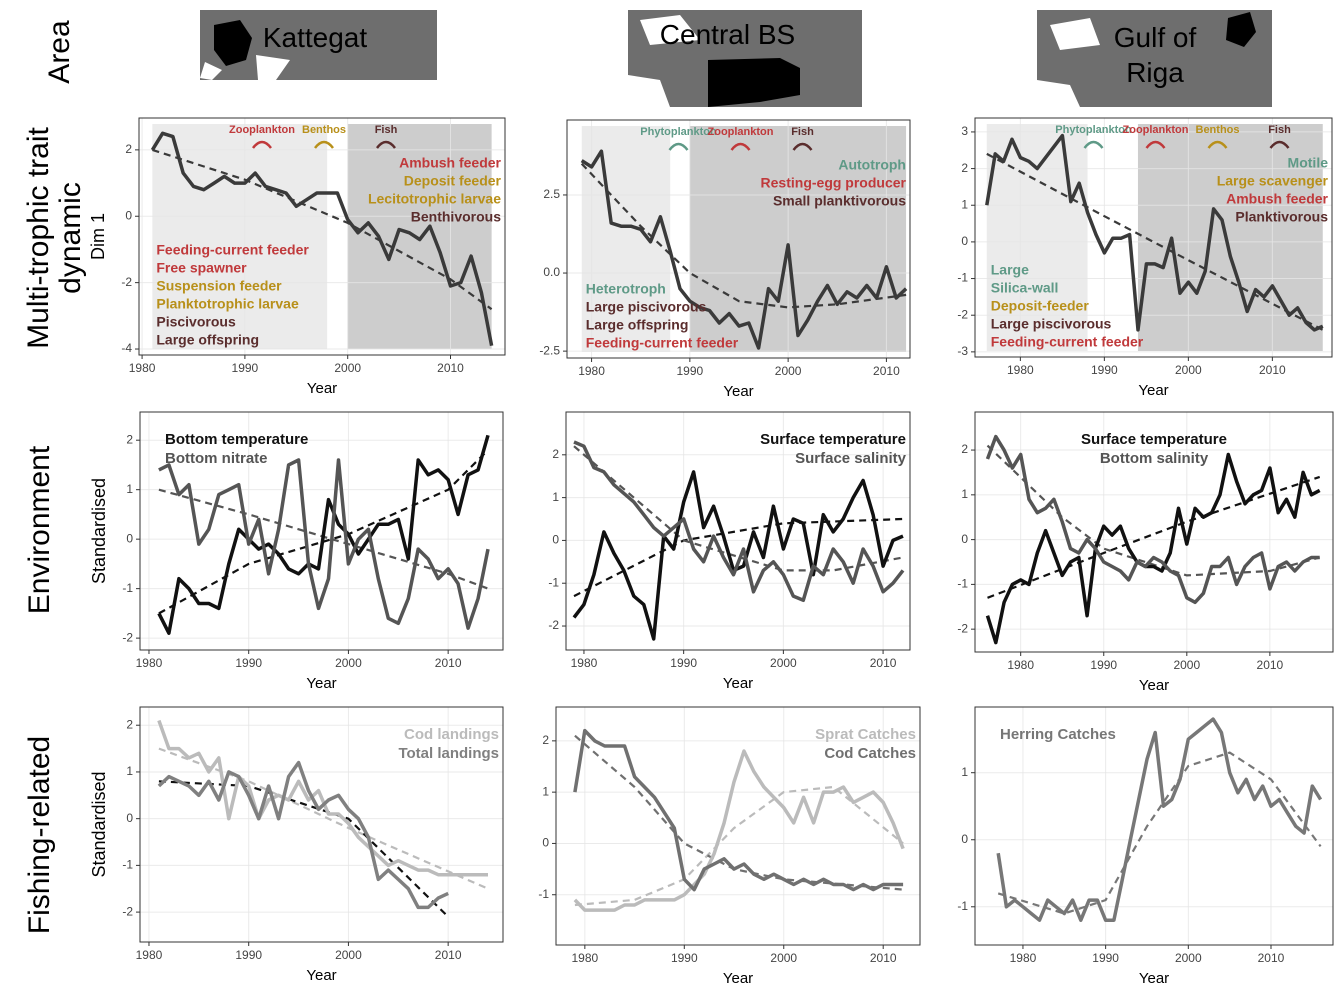 The height and width of the screenshot is (985, 1341). I want to click on trait-label: Motile, so click(1308, 163).